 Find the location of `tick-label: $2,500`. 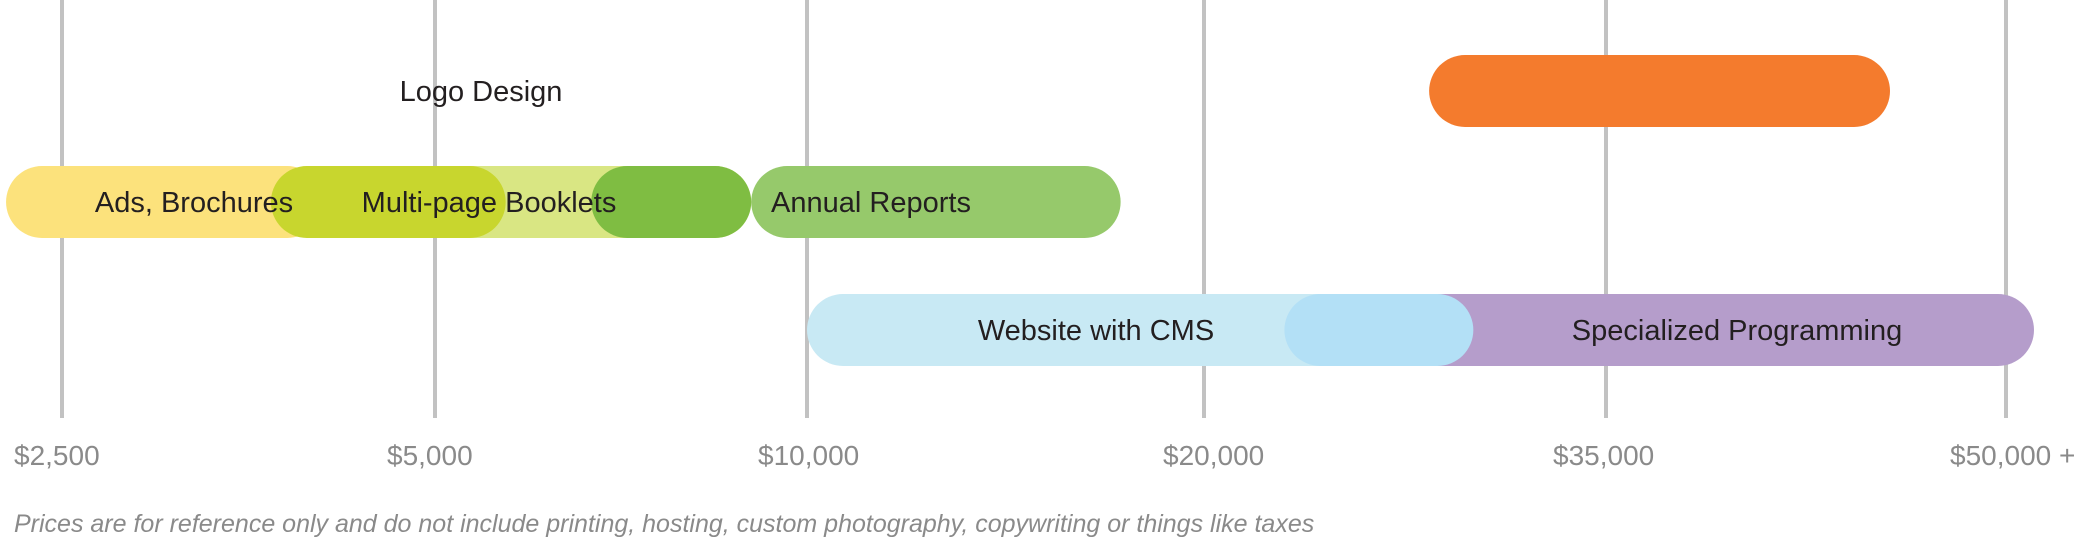

tick-label: $2,500 is located at coordinates (57, 455).